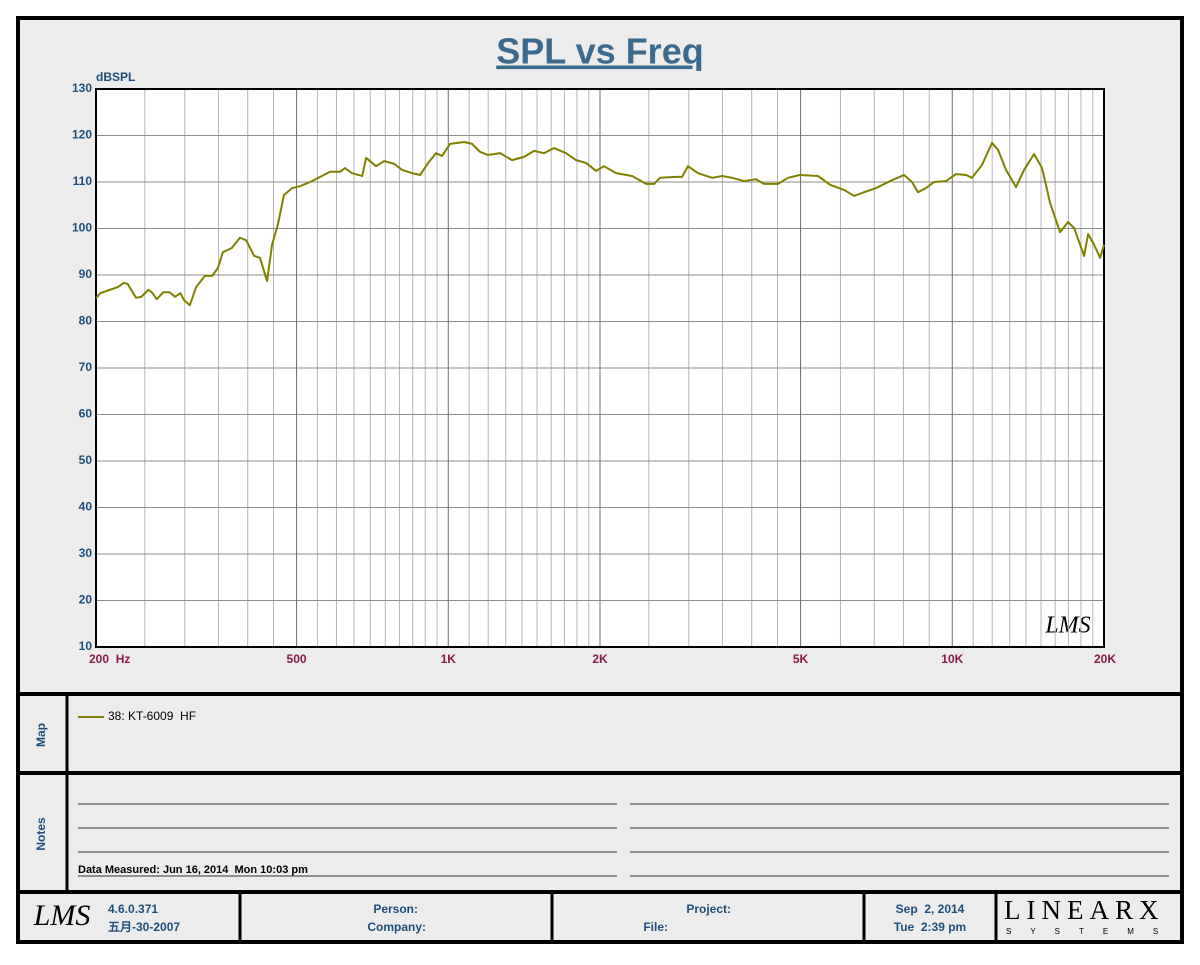 This screenshot has height=965, width=1200. What do you see at coordinates (395, 909) in the screenshot?
I see `person: Person:` at bounding box center [395, 909].